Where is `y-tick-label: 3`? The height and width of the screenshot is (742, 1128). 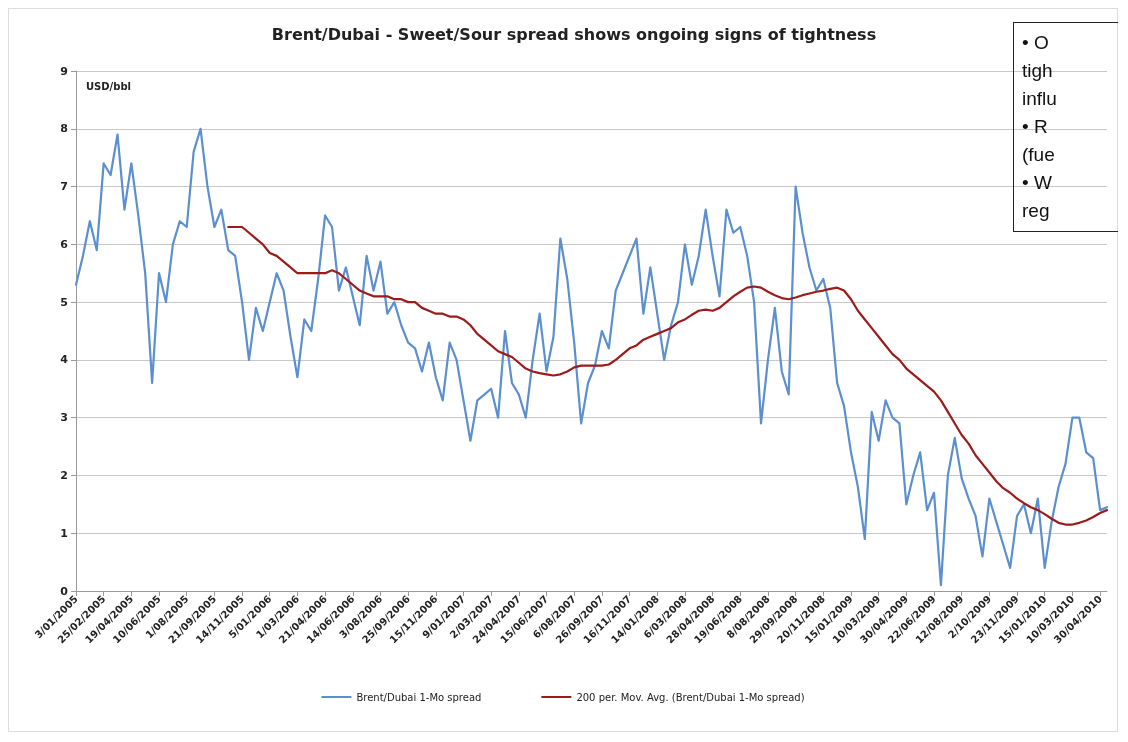 y-tick-label: 3 is located at coordinates (64, 418).